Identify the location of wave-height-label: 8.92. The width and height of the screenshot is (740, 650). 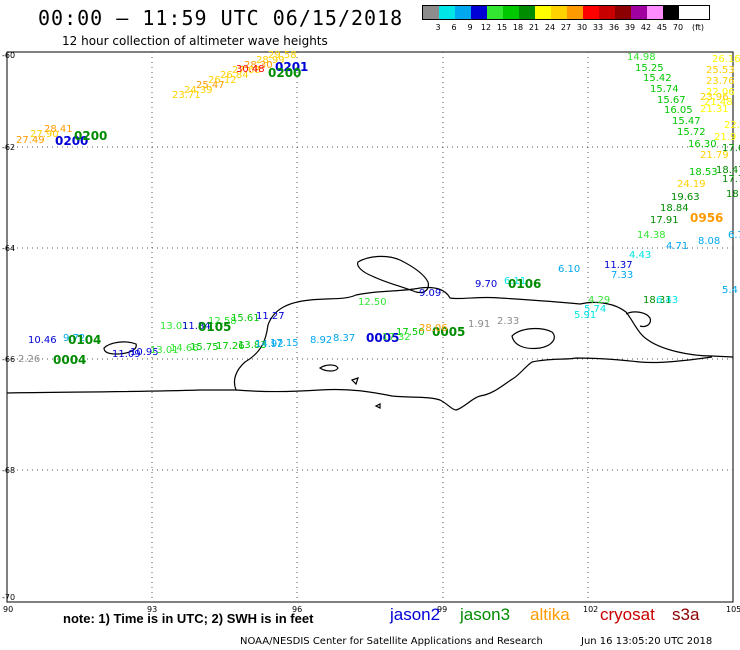
(321, 340).